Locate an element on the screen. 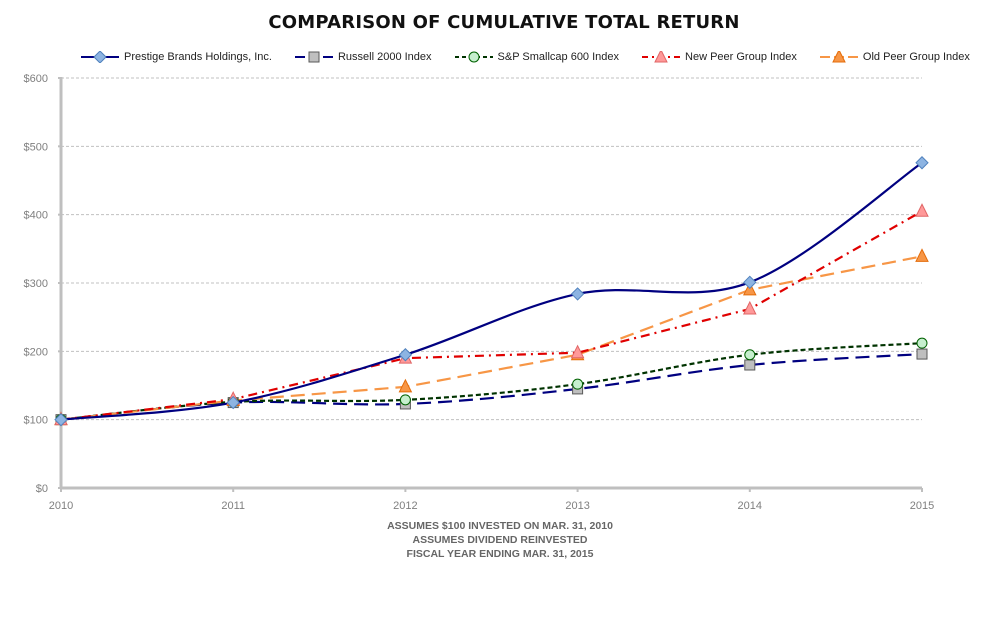  legend-item-russell-2000-index: Russell 2000 Index is located at coordinates (363, 57).